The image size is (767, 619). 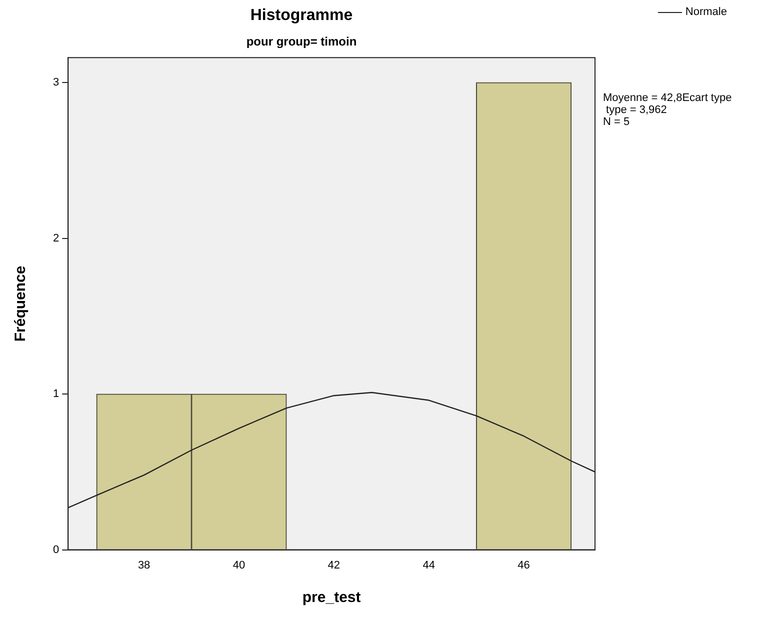 I want to click on x-axis-title: pre_test, so click(x=331, y=597).